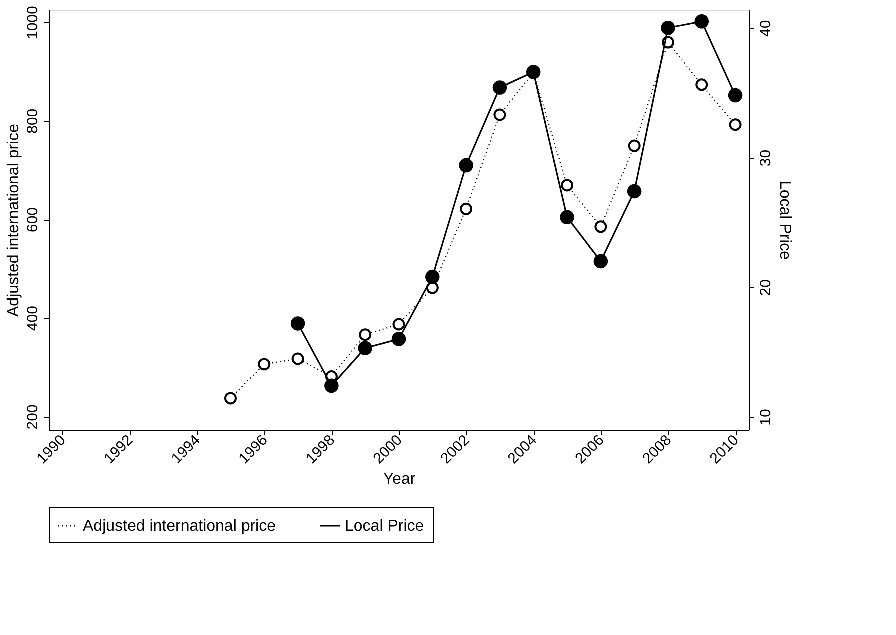 This screenshot has width=896, height=635. Describe the element at coordinates (33, 417) in the screenshot. I see `y-tick-label: 200` at that location.